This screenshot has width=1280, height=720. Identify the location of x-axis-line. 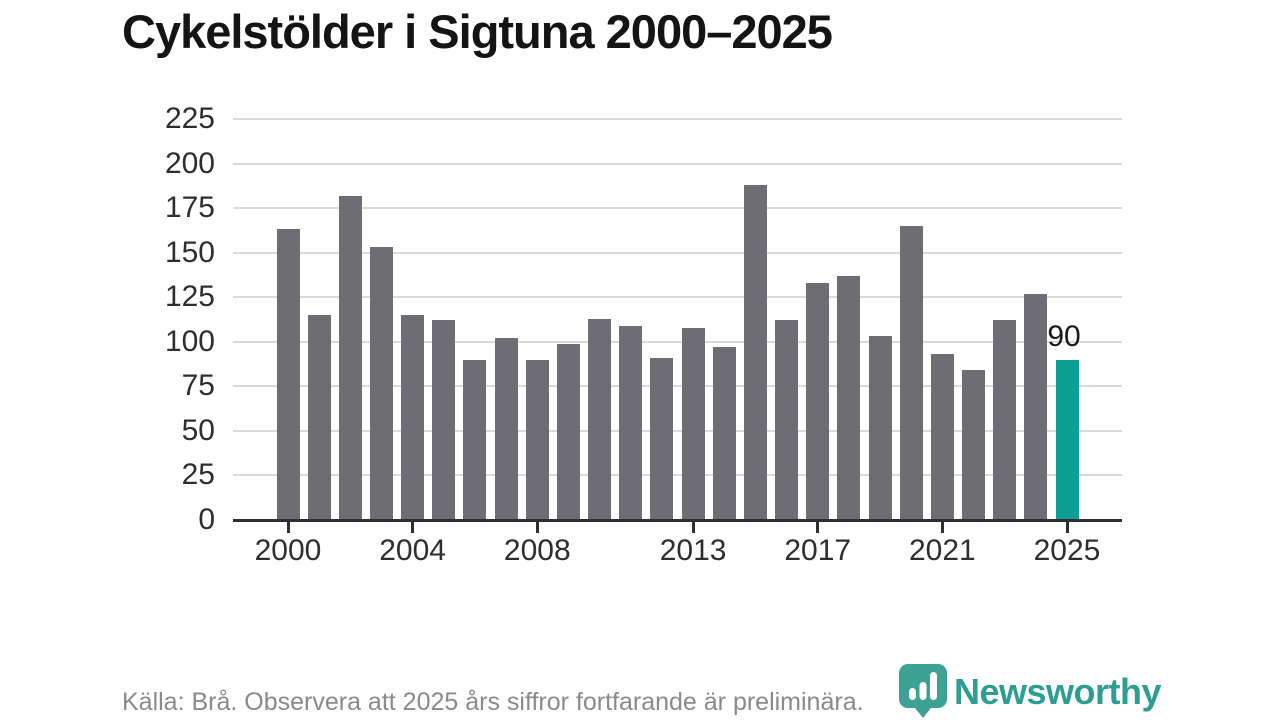
(677, 520).